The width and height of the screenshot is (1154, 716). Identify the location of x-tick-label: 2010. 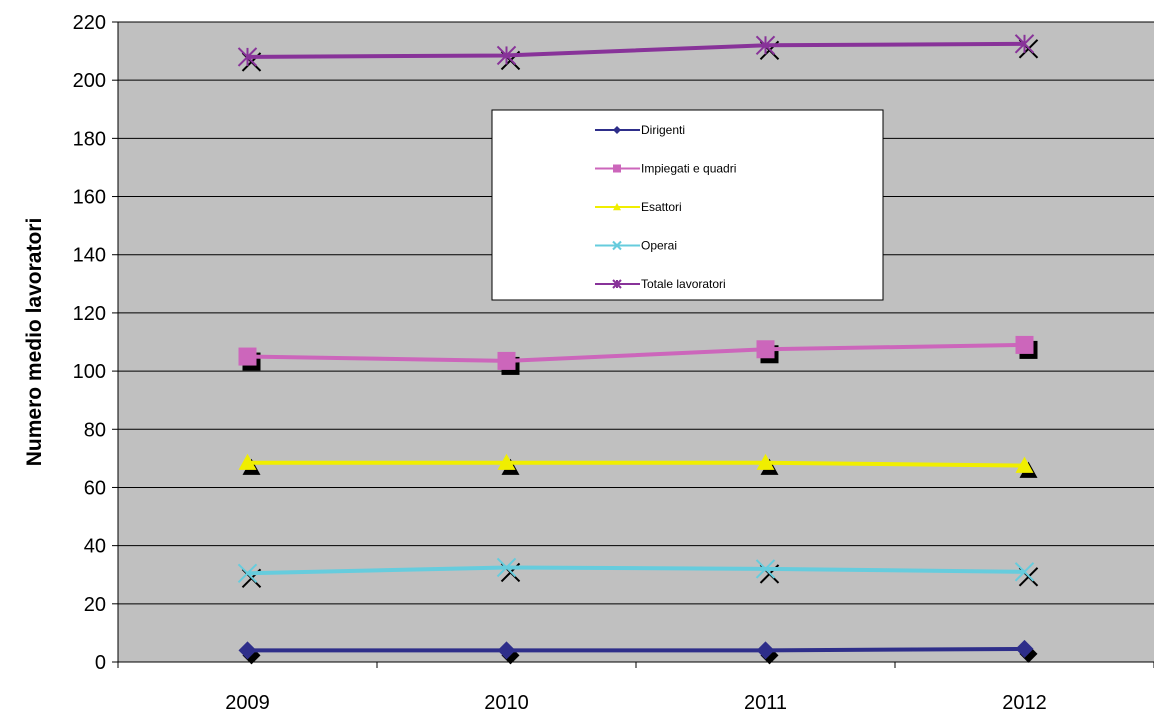
(506, 701).